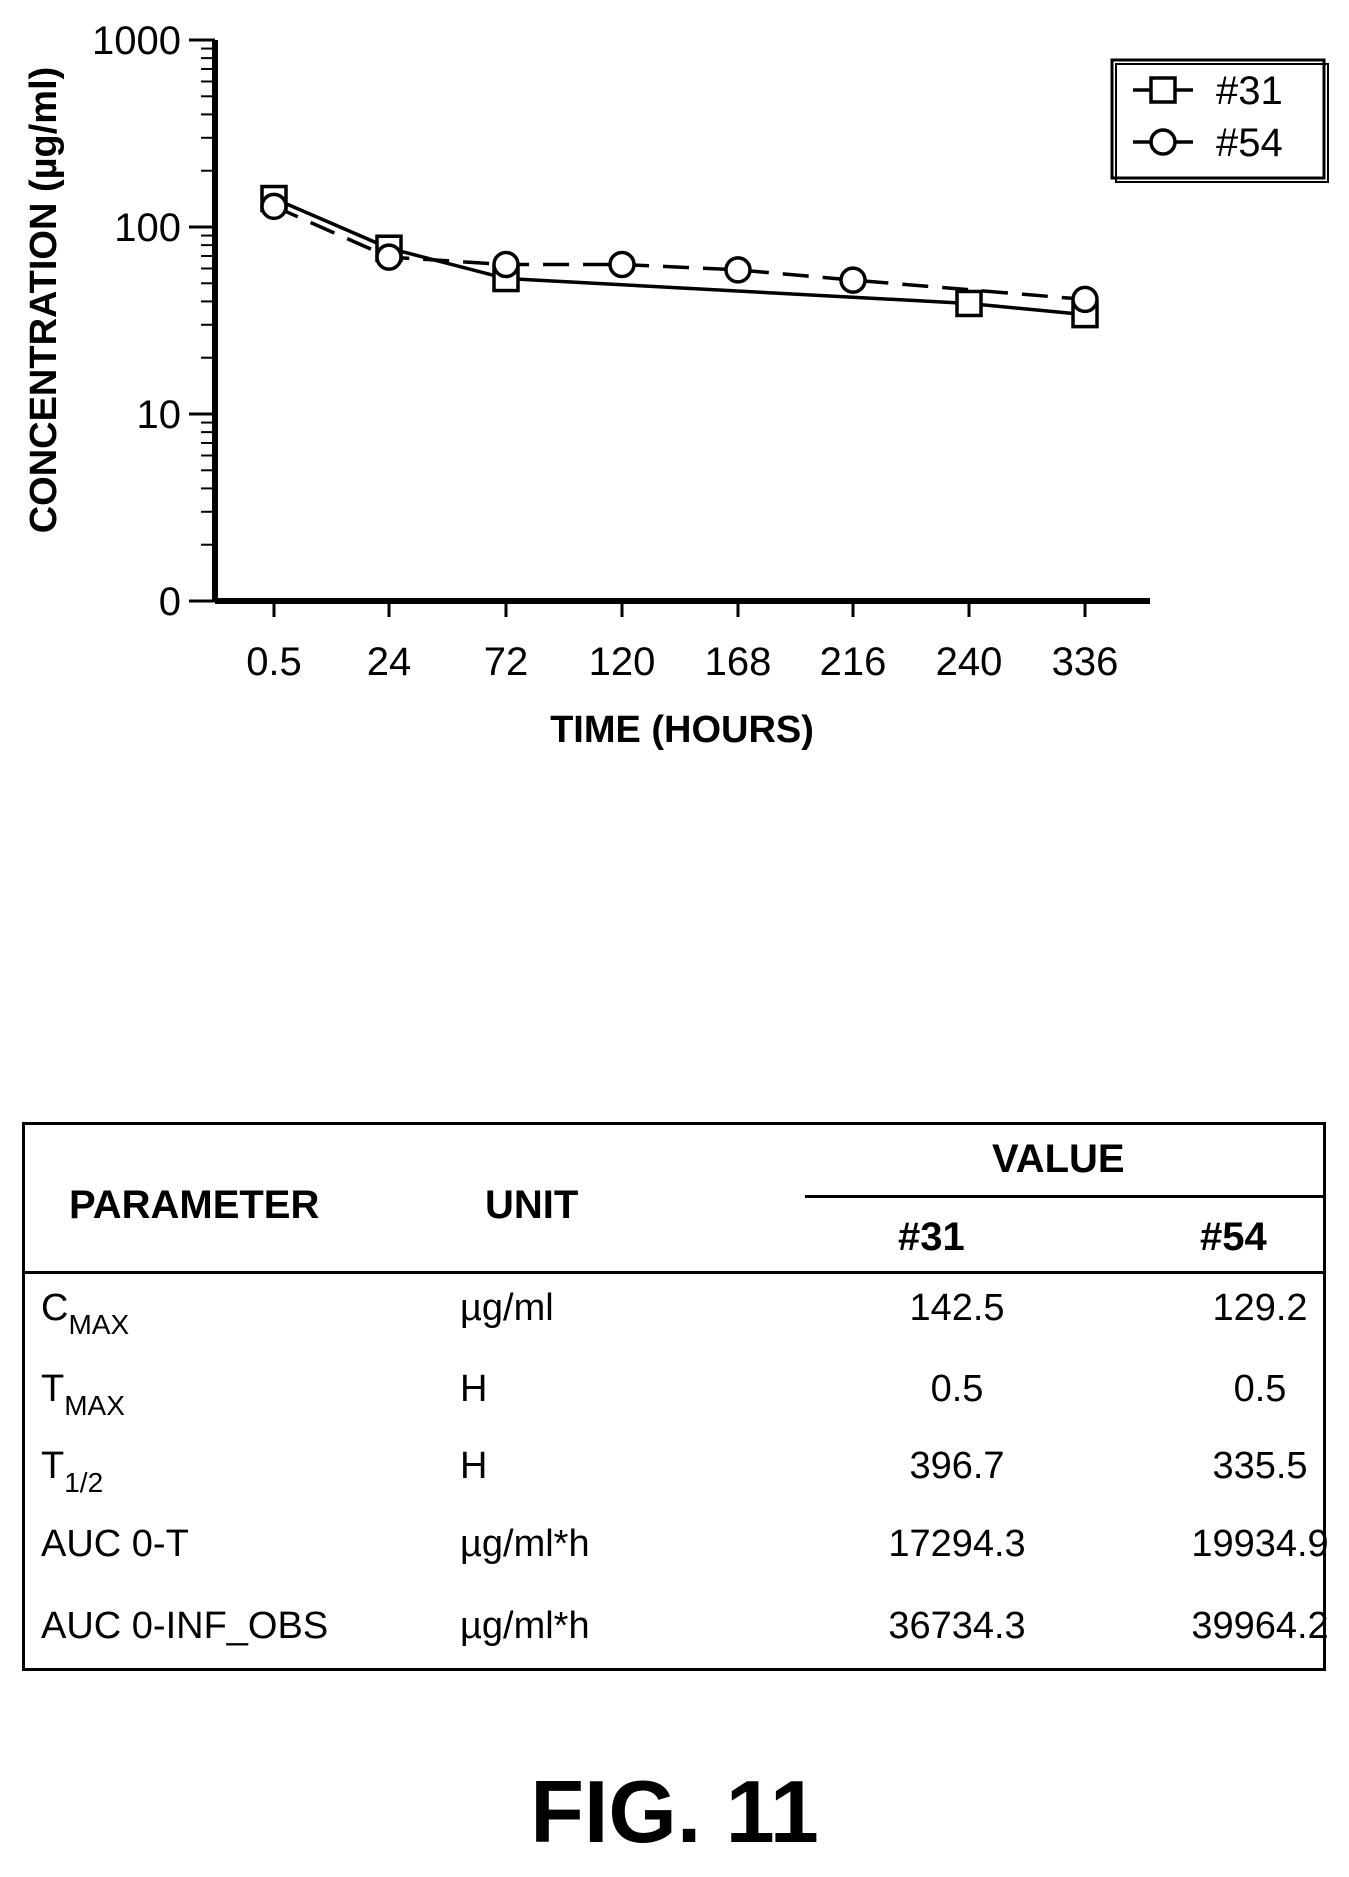 This screenshot has height=1877, width=1349. I want to click on legend-label: #54, so click(1249, 143).